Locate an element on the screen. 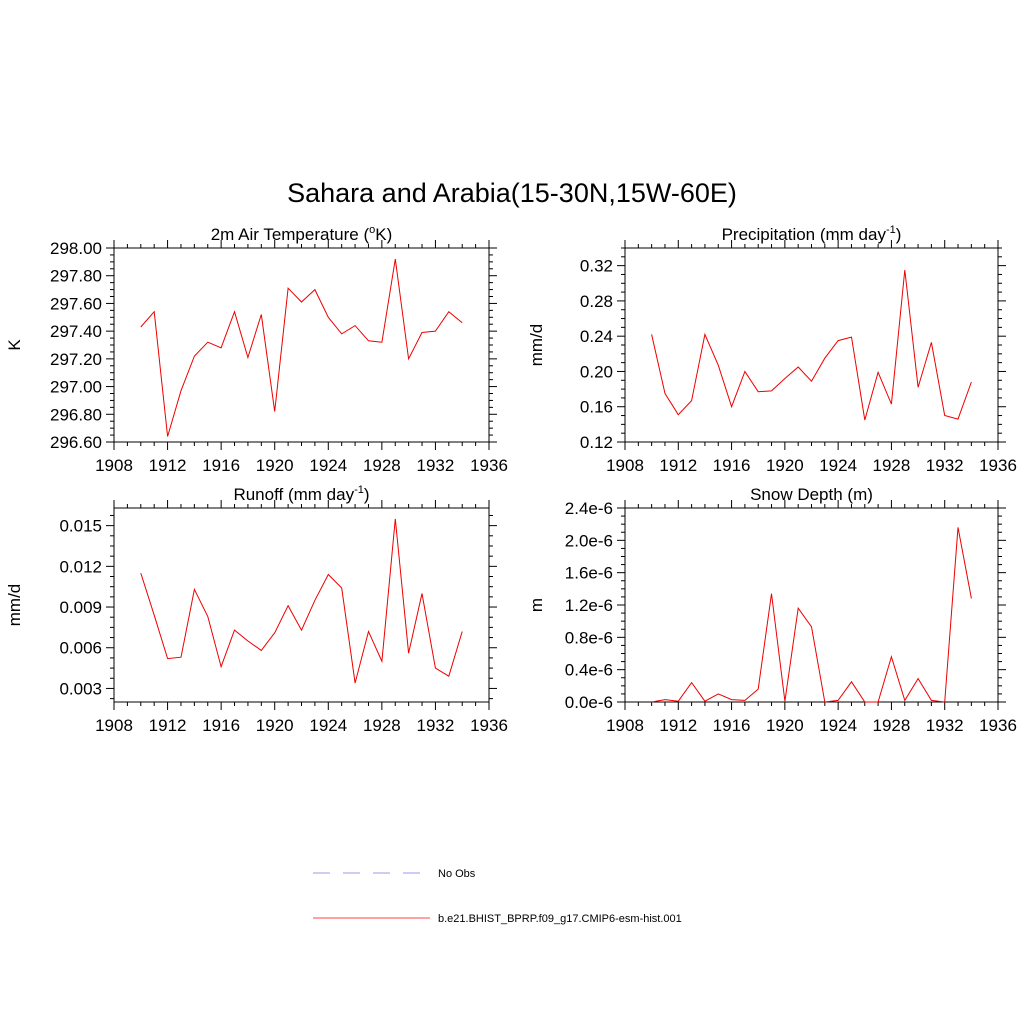  panel-title: Snow Depth (m) is located at coordinates (811, 494).